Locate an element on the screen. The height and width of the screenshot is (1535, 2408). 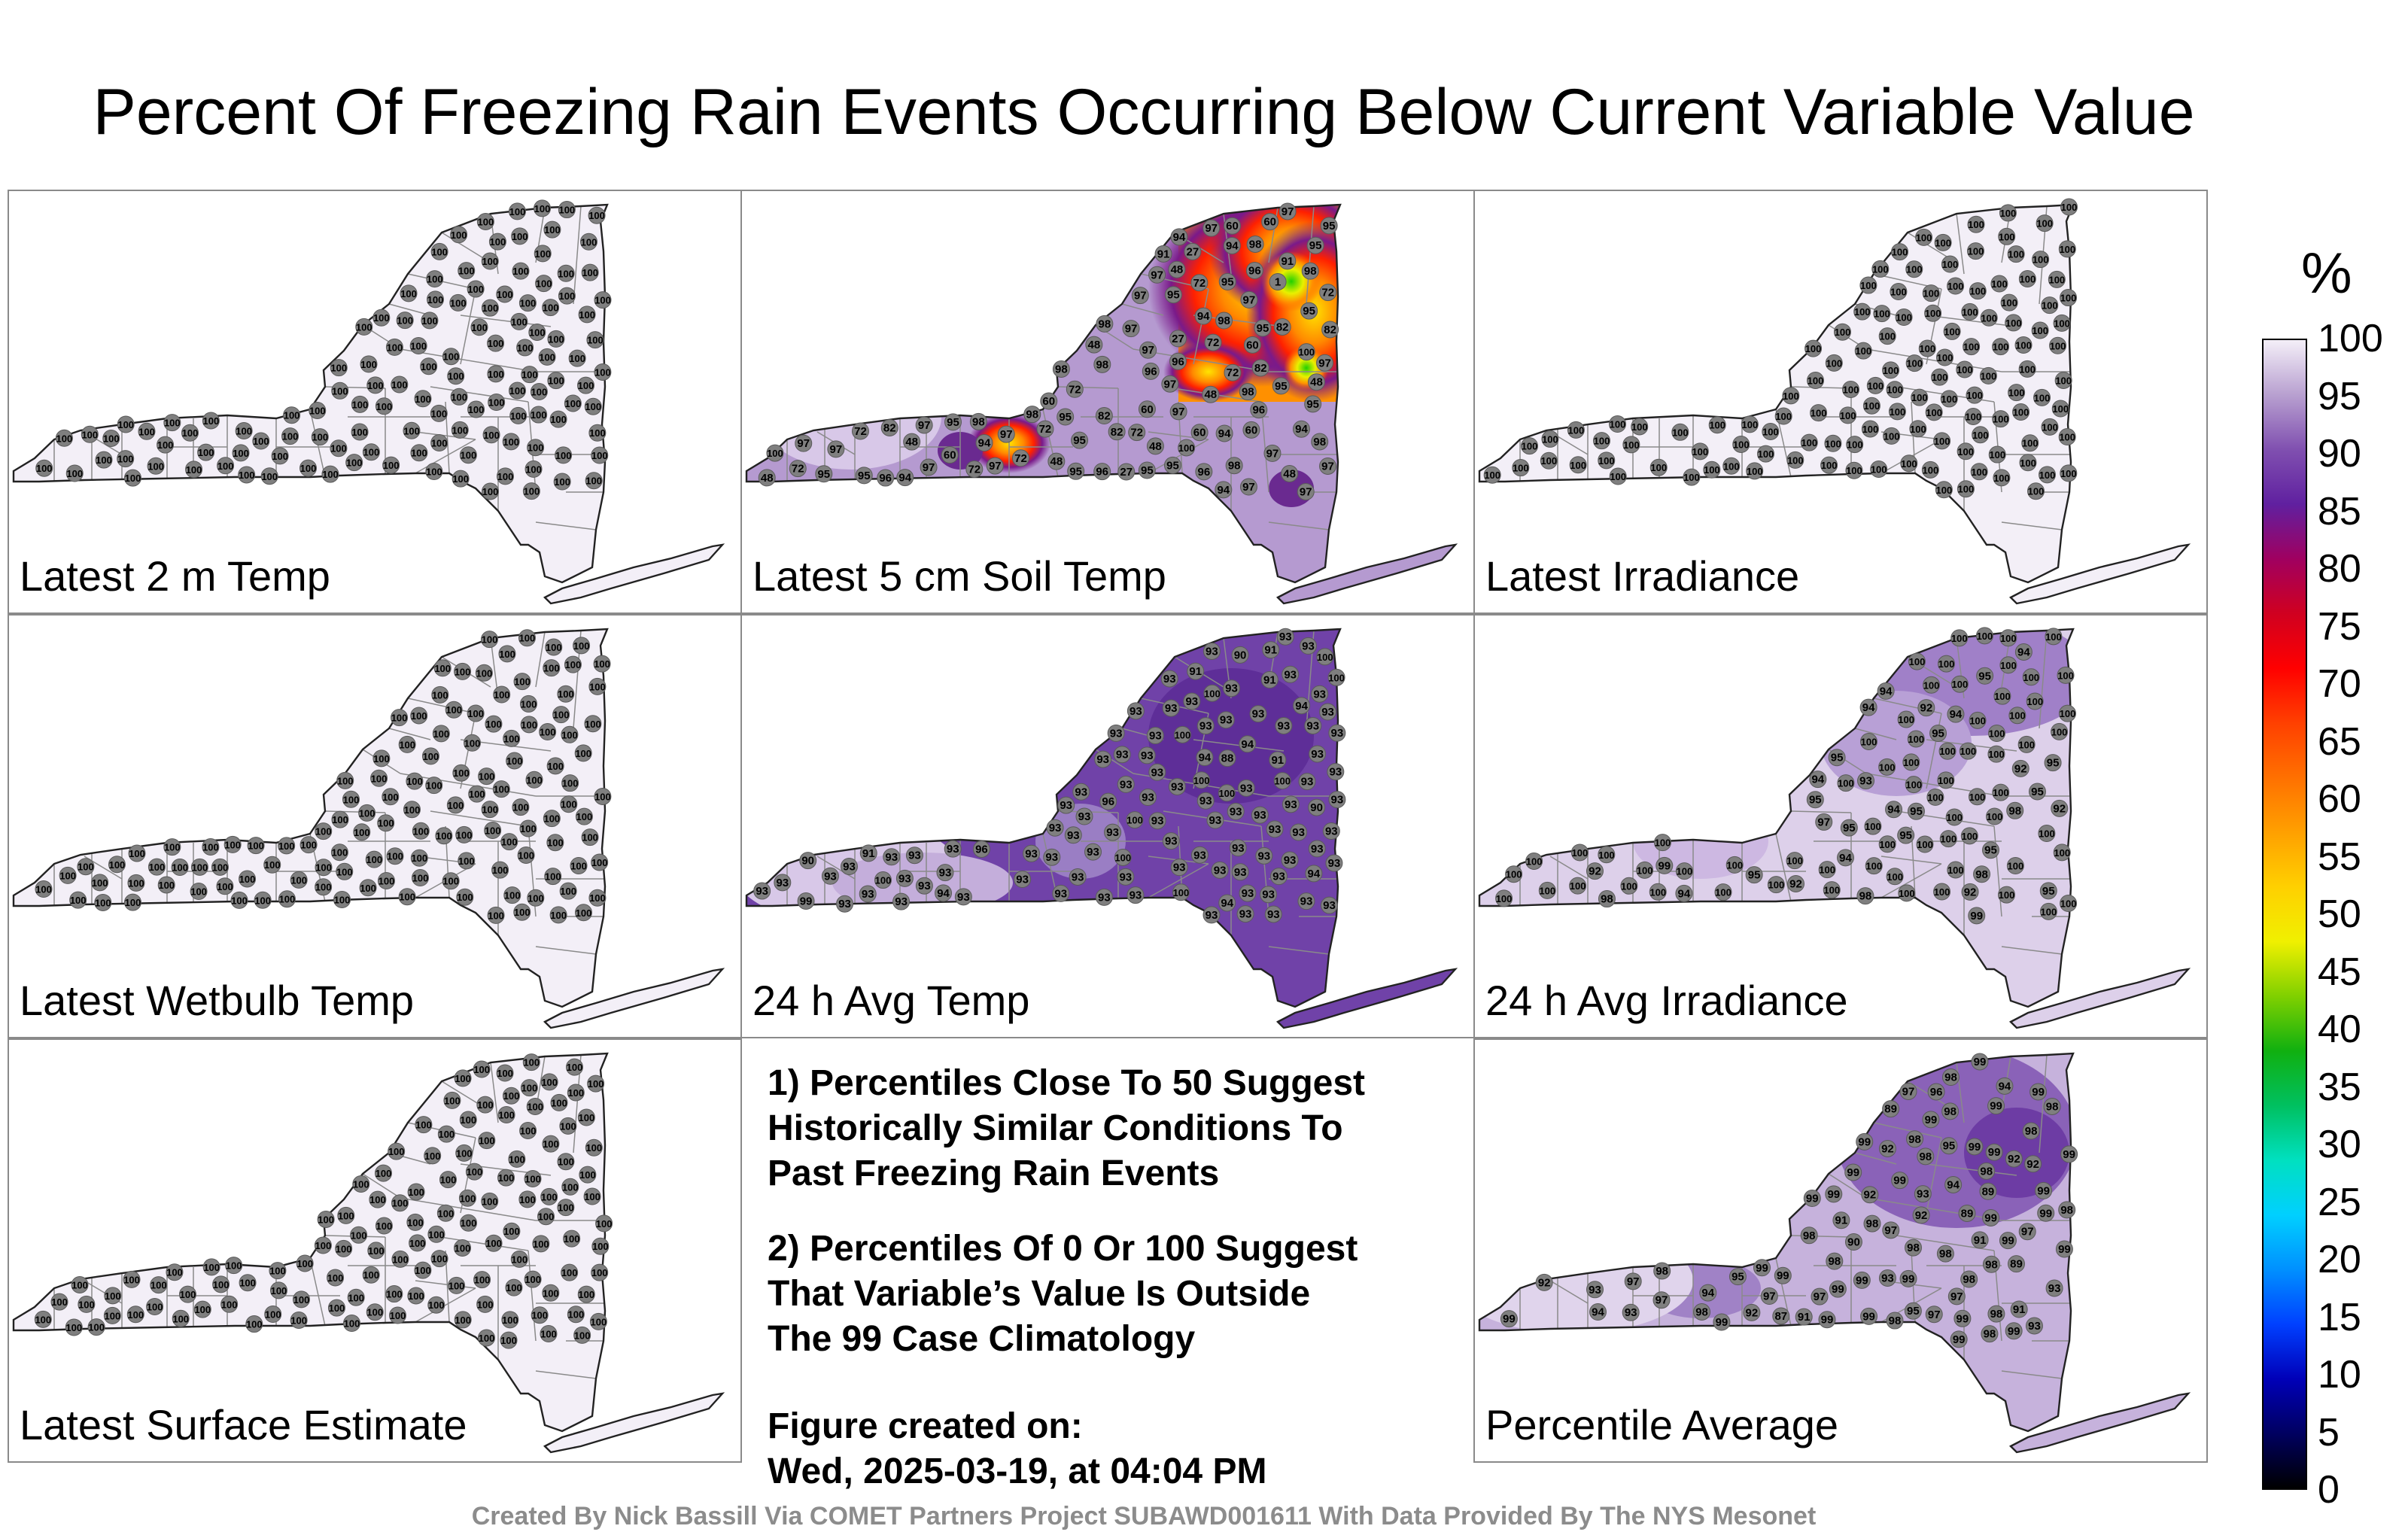
colorbar-tick-label: 40 is located at coordinates (2339, 1029).